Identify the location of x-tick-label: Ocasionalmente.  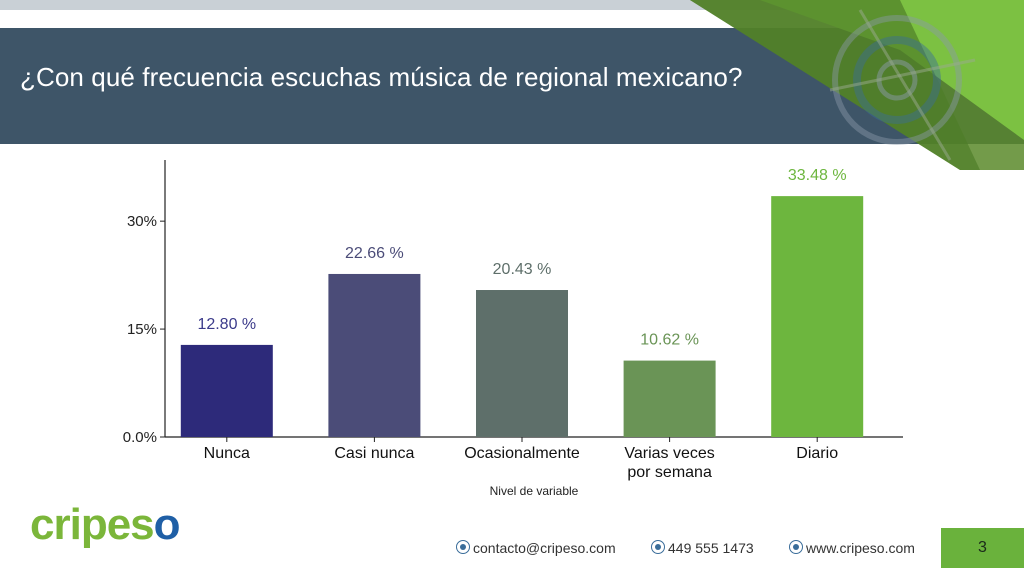
(522, 453).